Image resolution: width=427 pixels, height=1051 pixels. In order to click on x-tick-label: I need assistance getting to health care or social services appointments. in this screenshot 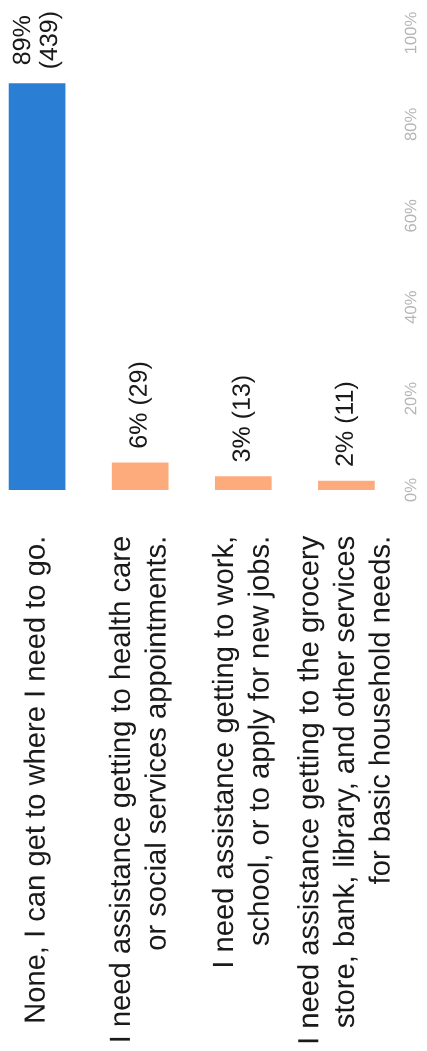, I will do `click(140, 789)`.